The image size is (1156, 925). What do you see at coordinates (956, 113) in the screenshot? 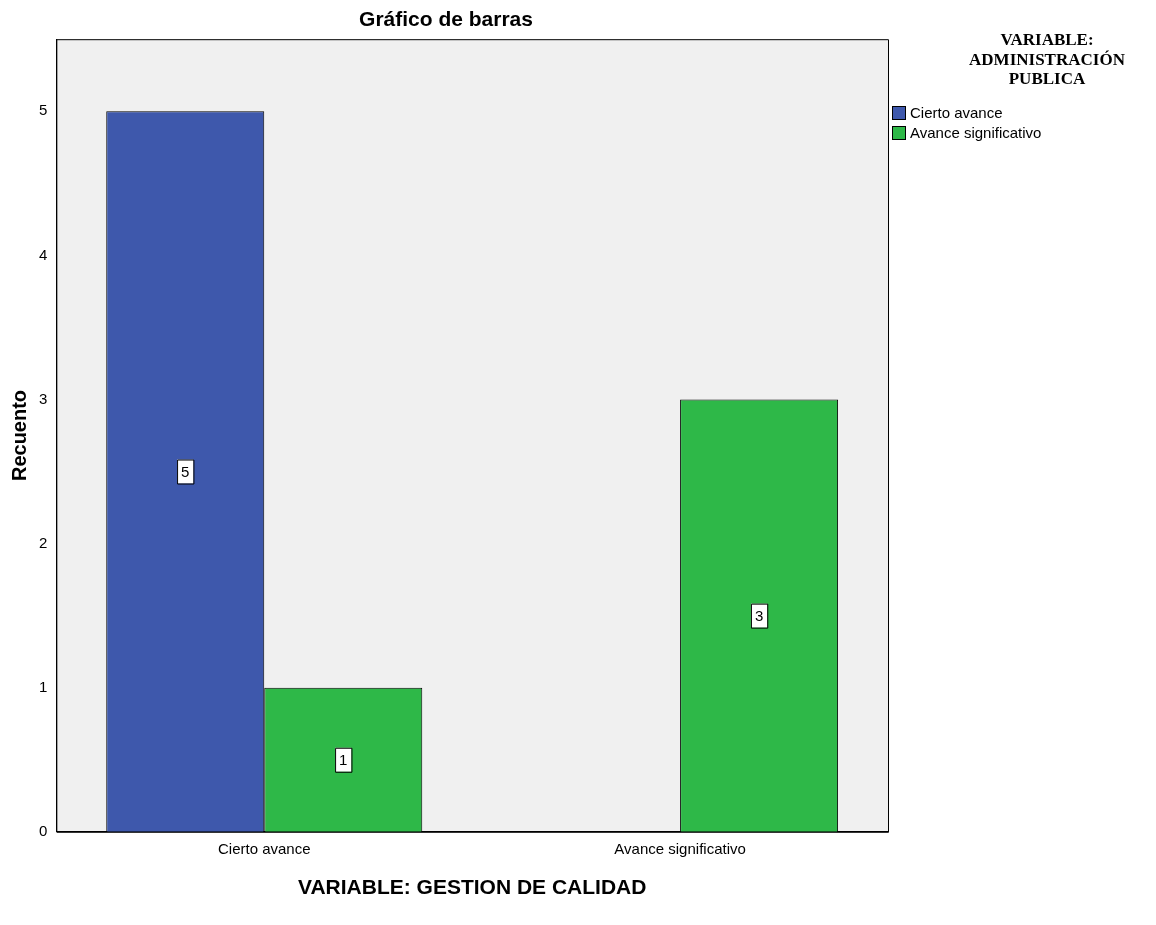
I see `legend-label: Cierto avance` at bounding box center [956, 113].